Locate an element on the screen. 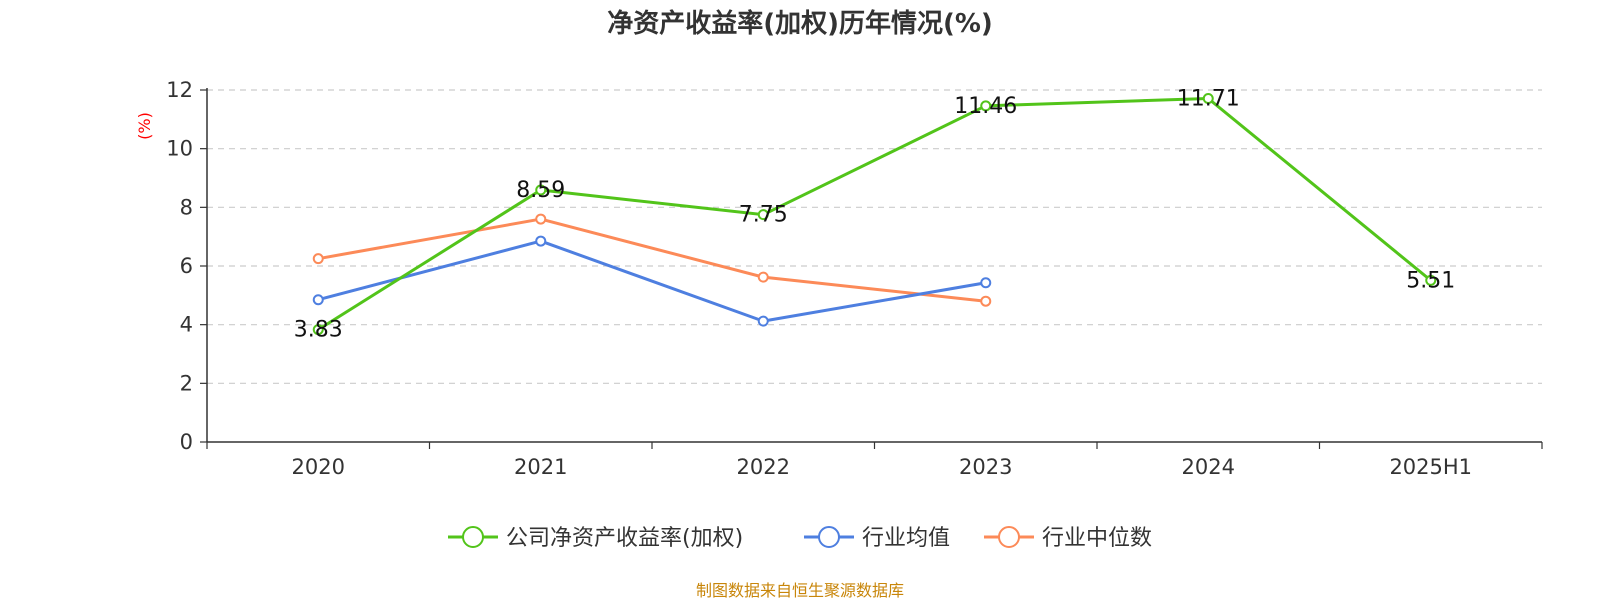 The width and height of the screenshot is (1600, 600). chart-title: 净资产收益率(加权)历年情况(%) is located at coordinates (800, 23).